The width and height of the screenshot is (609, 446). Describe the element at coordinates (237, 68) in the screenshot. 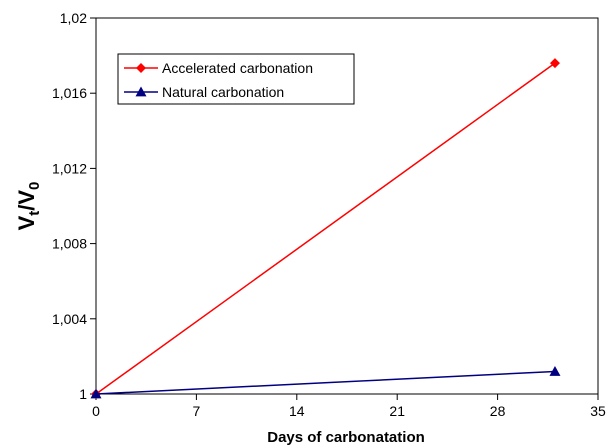

I see `legend-label: Accelerated carbonation` at that location.